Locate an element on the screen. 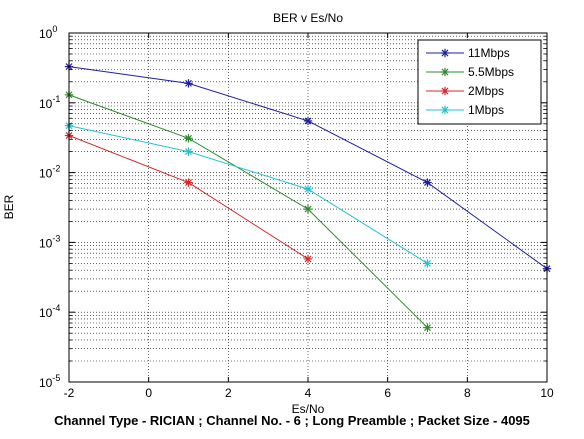  y-tick-label: 10⁻¹ is located at coordinates (49, 102).